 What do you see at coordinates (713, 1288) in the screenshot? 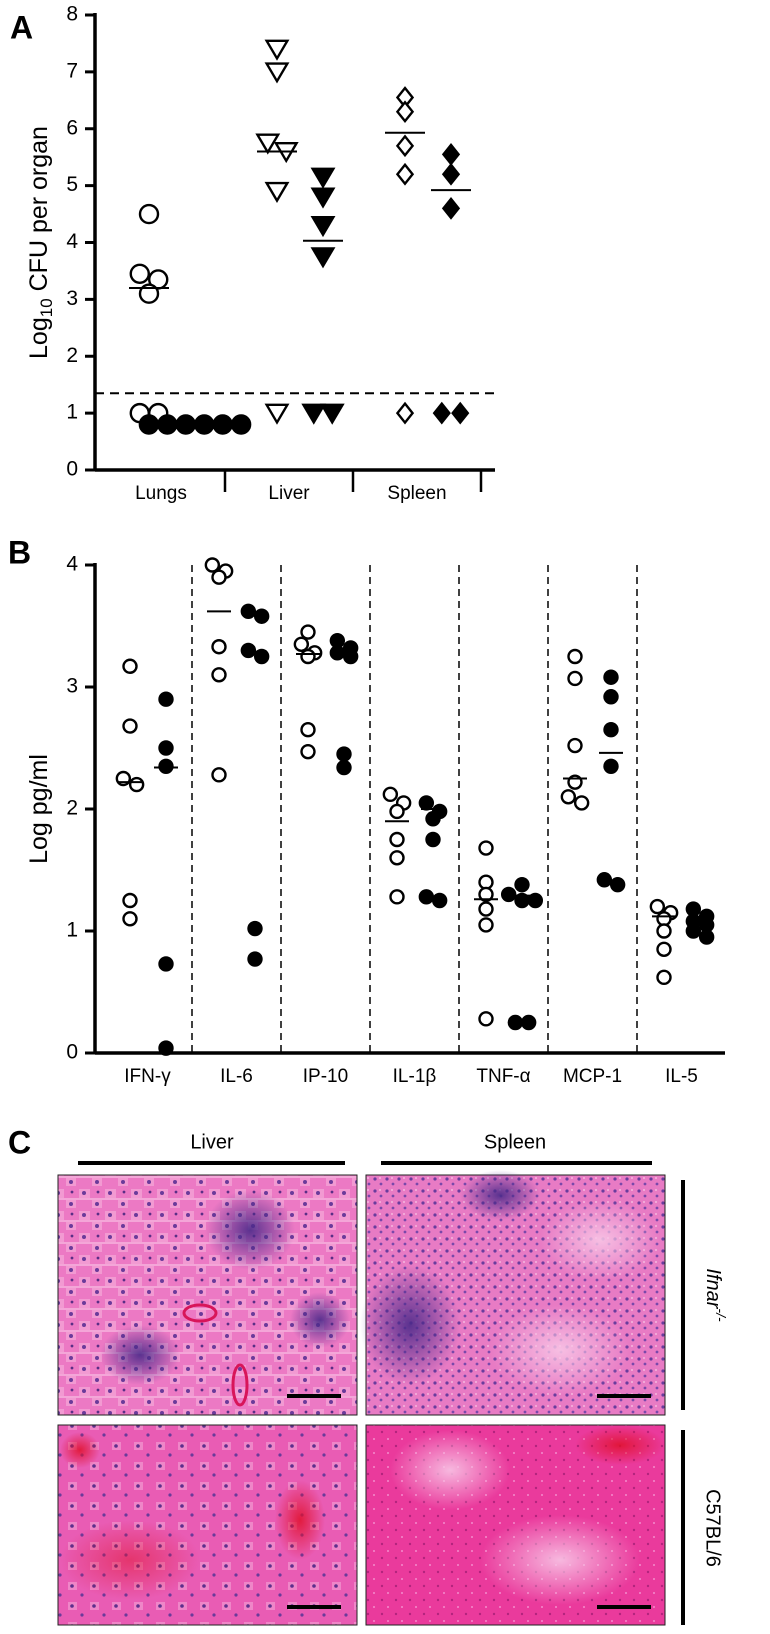
I see `row-label-text: Ifnar` at bounding box center [713, 1288].